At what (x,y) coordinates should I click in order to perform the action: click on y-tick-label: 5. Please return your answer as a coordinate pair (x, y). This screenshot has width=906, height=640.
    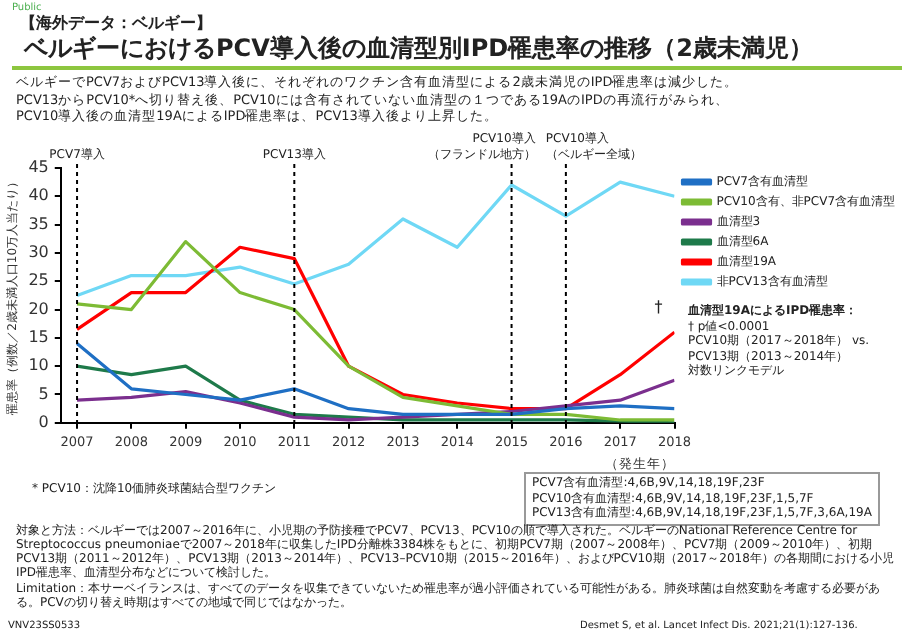
    Looking at the image, I should click on (43, 393).